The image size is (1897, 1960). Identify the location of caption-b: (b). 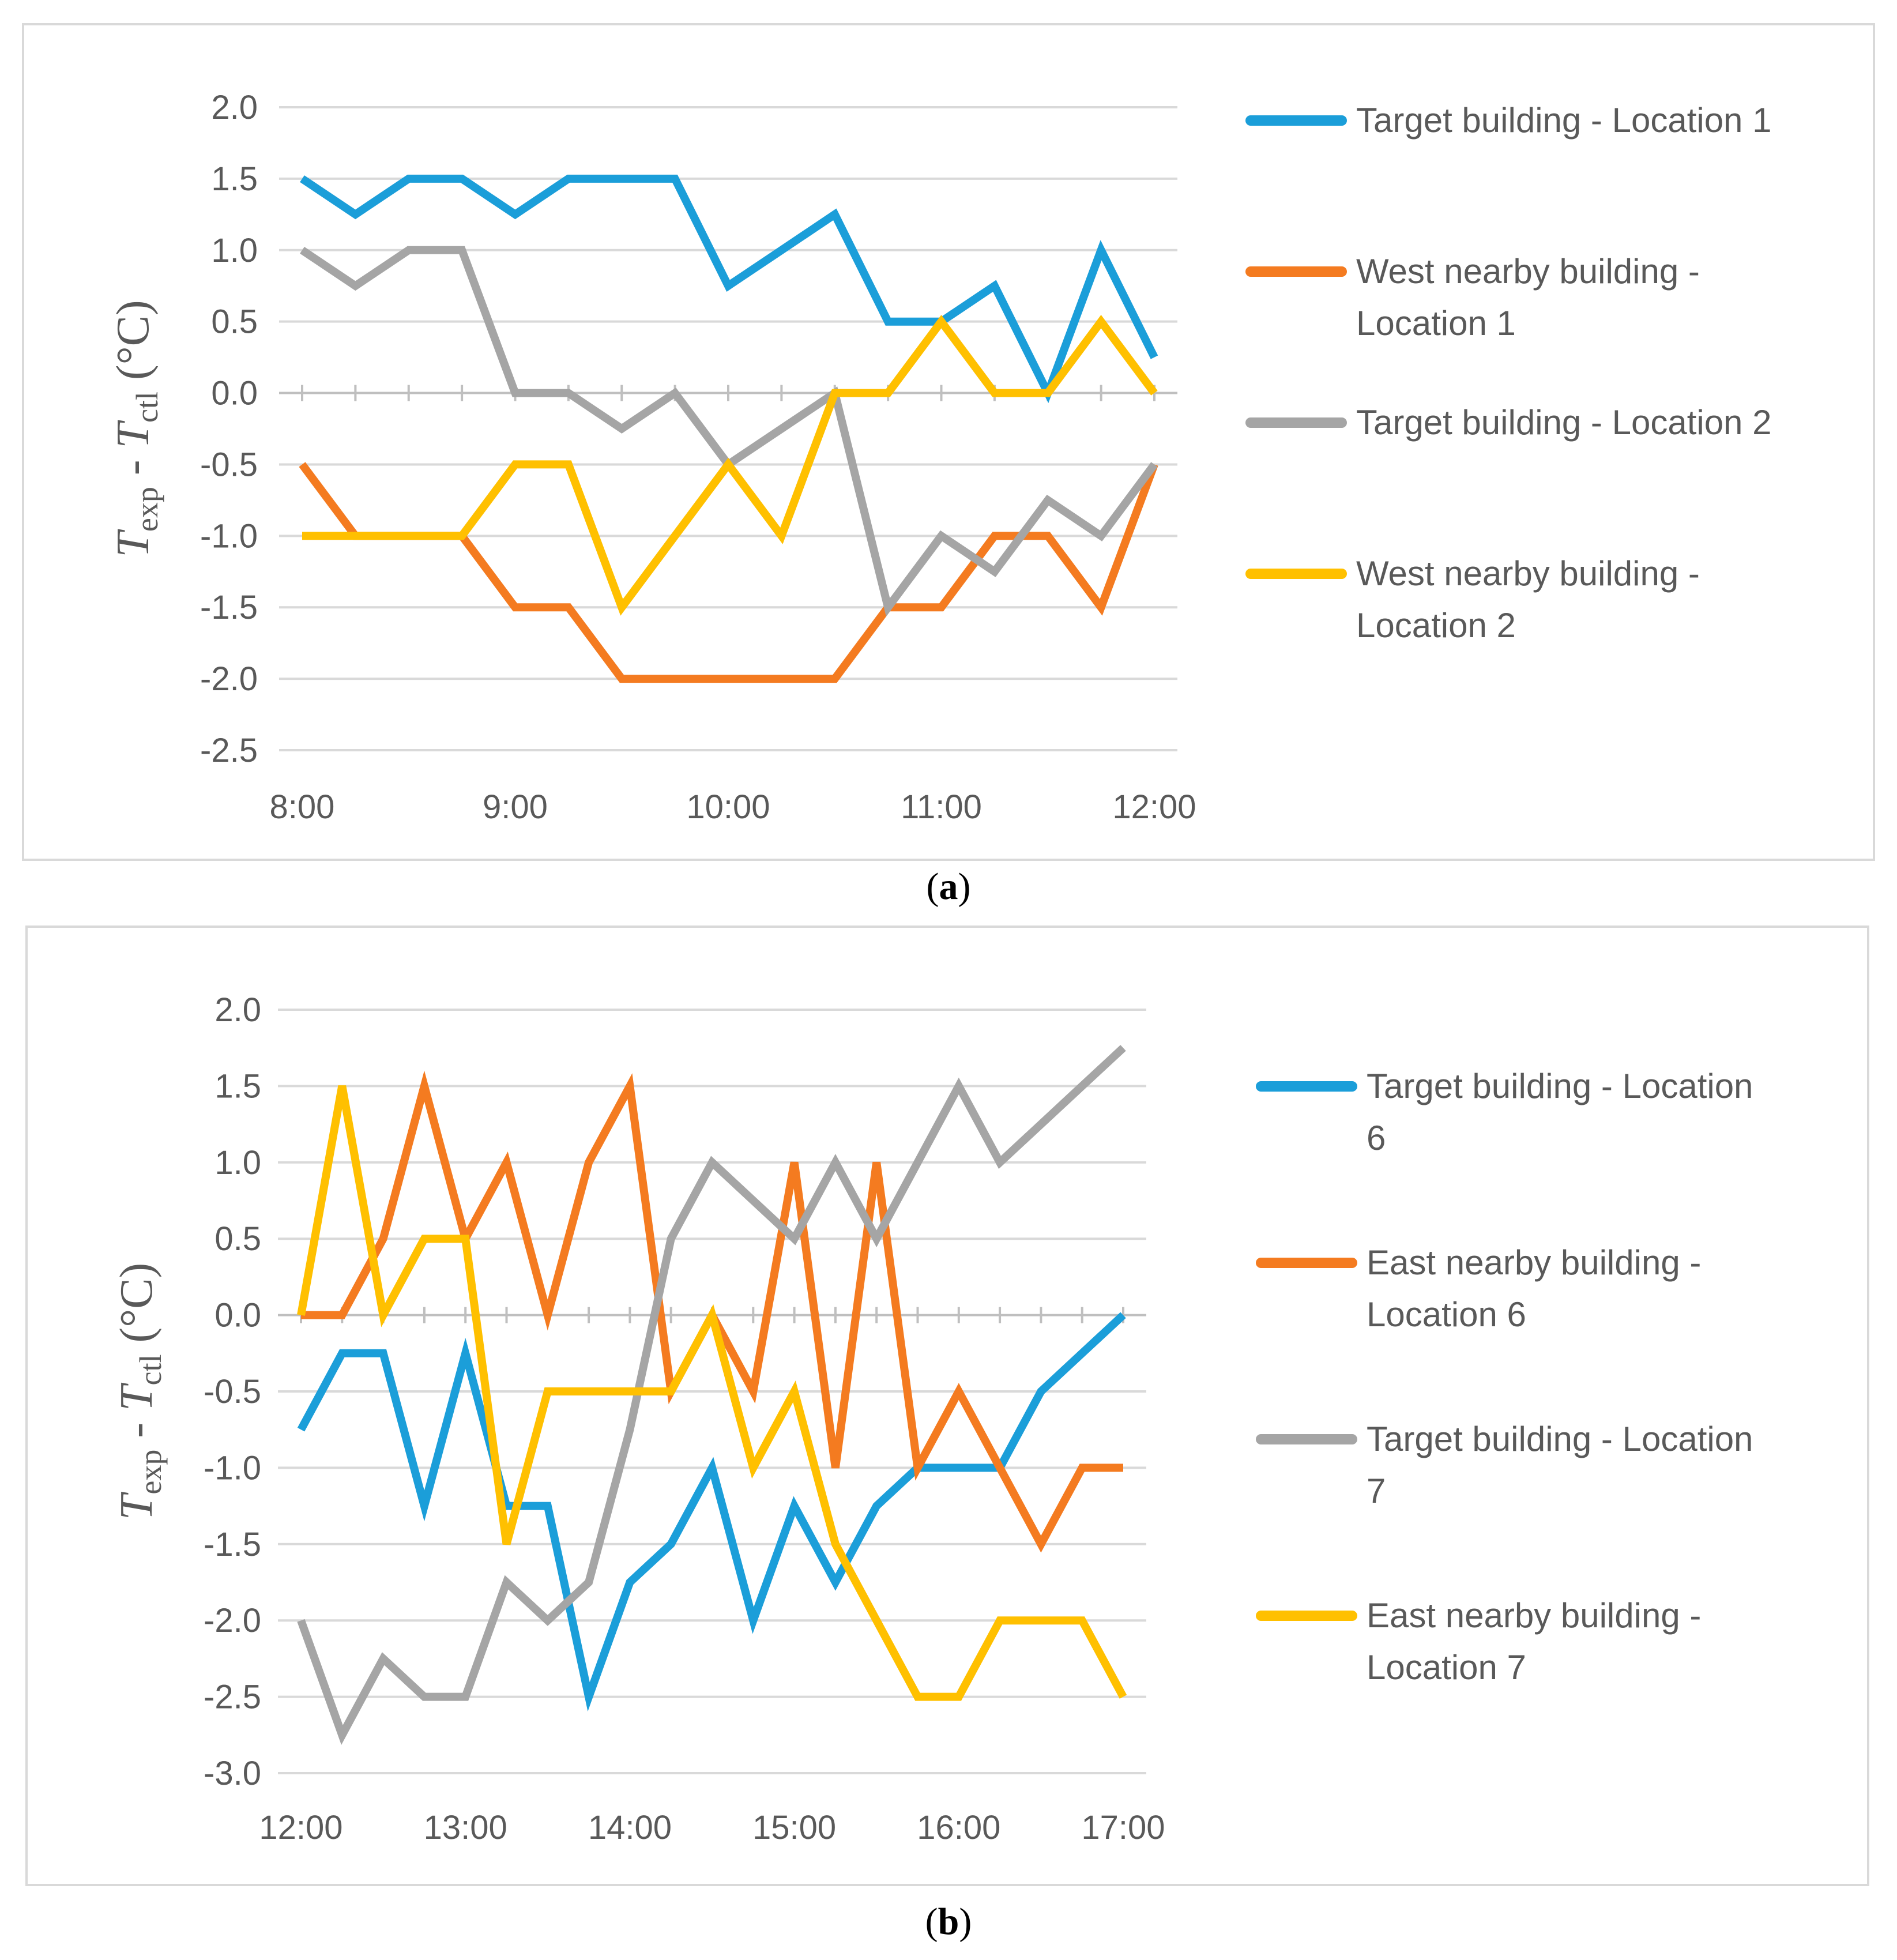
(948, 1922).